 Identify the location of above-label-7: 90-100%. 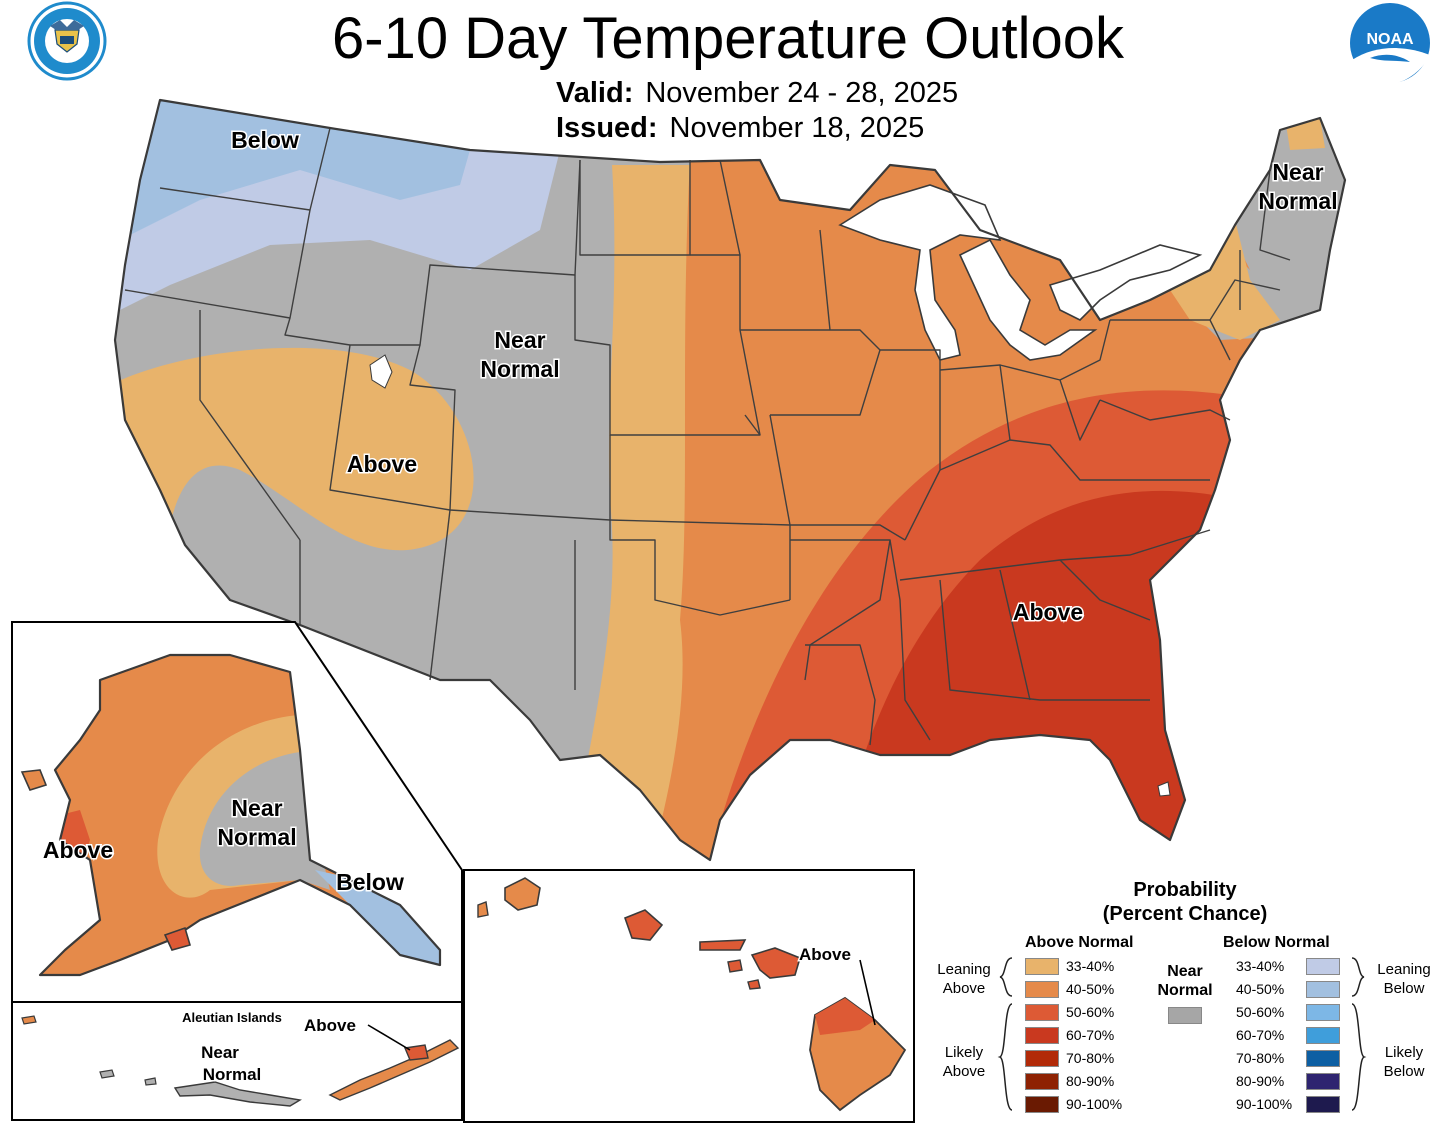
(1094, 1104).